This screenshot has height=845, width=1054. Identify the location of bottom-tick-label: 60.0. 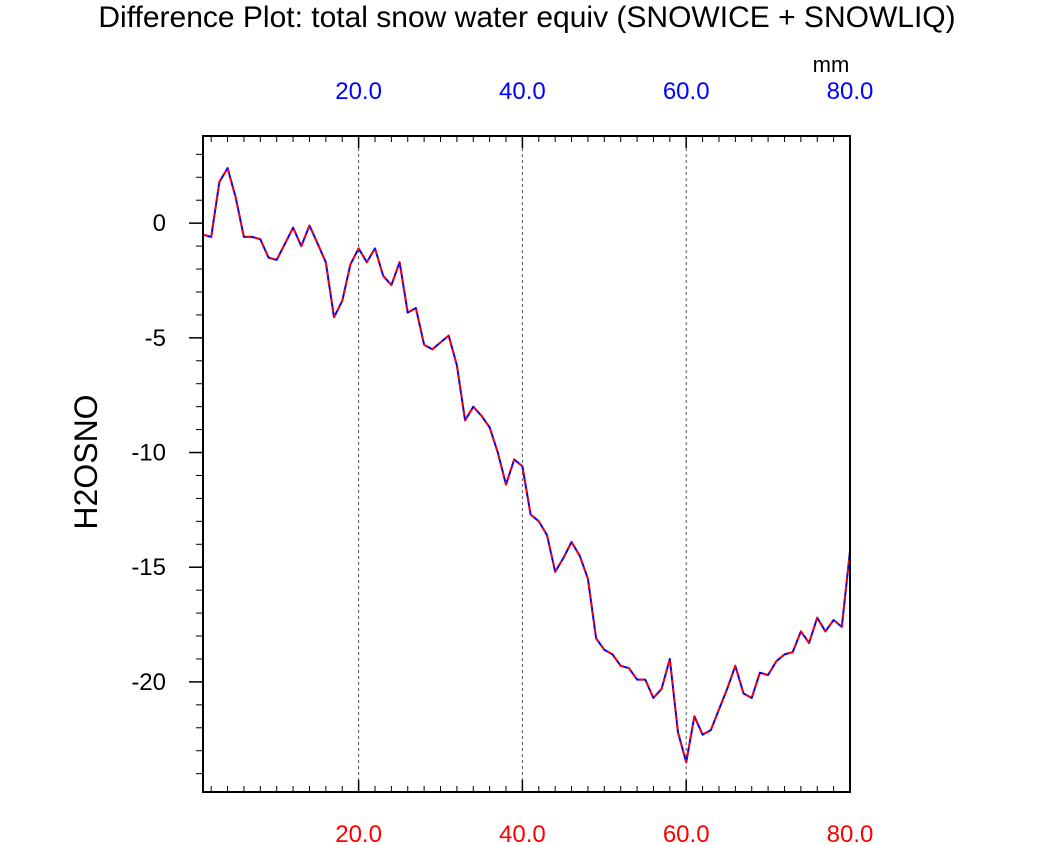
(686, 833).